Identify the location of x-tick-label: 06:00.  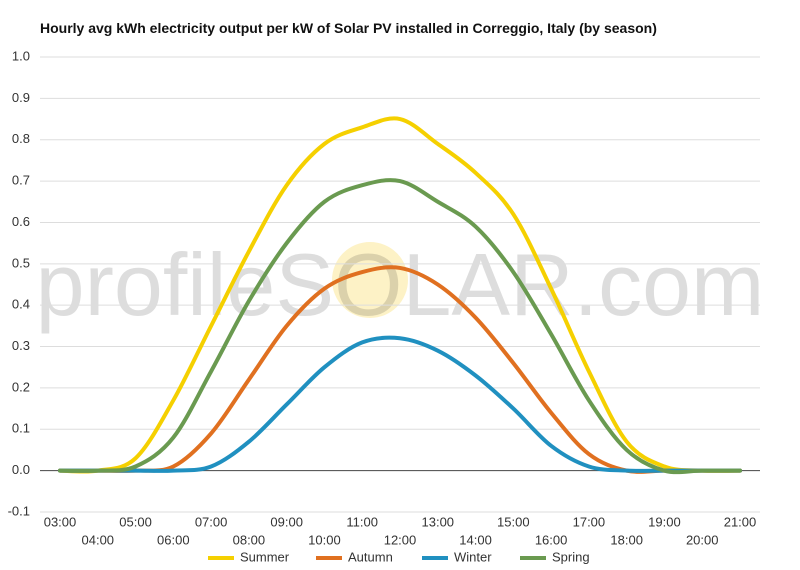
(173, 539).